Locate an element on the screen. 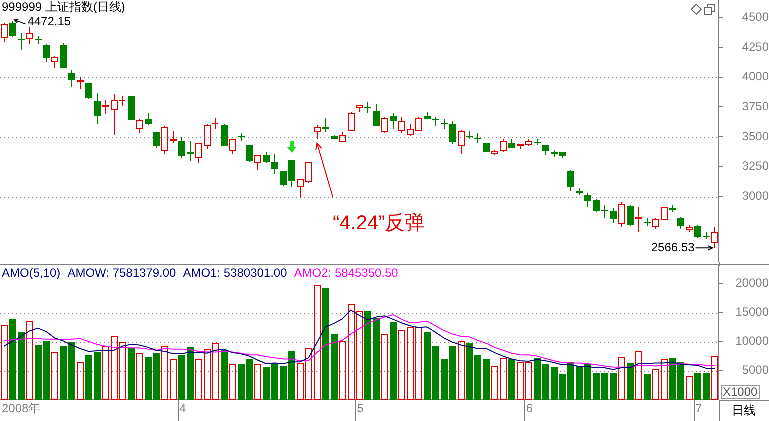  annotation: 2566.53 is located at coordinates (673, 247).